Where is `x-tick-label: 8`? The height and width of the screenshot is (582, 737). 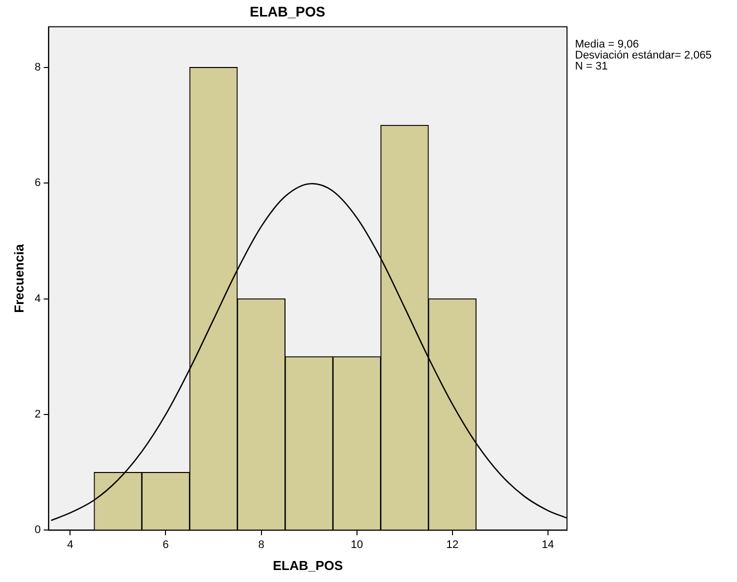
x-tick-label: 8 is located at coordinates (261, 544).